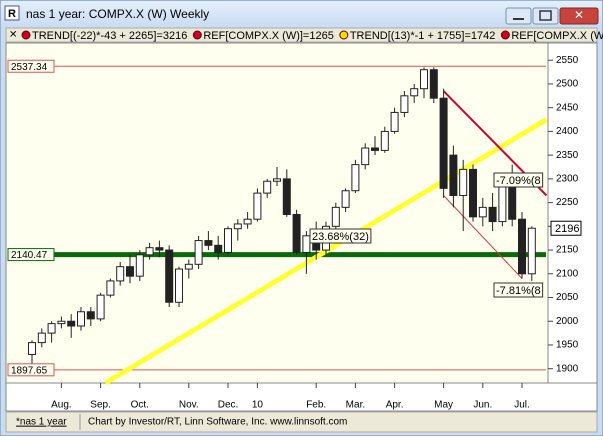 This screenshot has height=441, width=603. What do you see at coordinates (572, 213) in the screenshot?
I see `price-axis` at bounding box center [572, 213].